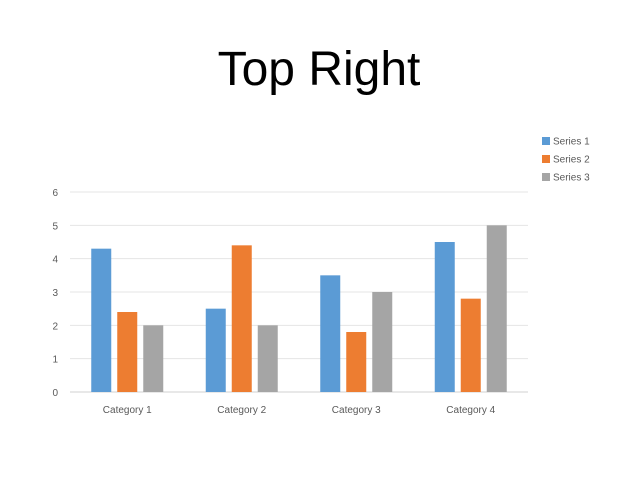  Describe the element at coordinates (470, 410) in the screenshot. I see `x-tick-label: Category 4` at that location.